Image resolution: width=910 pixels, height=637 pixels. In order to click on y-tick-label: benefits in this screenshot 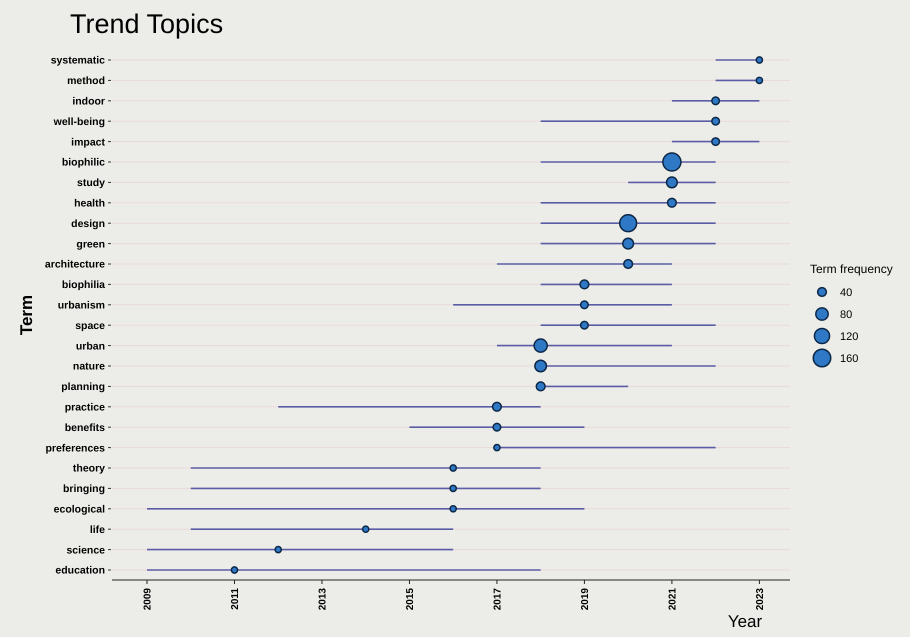, I will do `click(85, 428)`.